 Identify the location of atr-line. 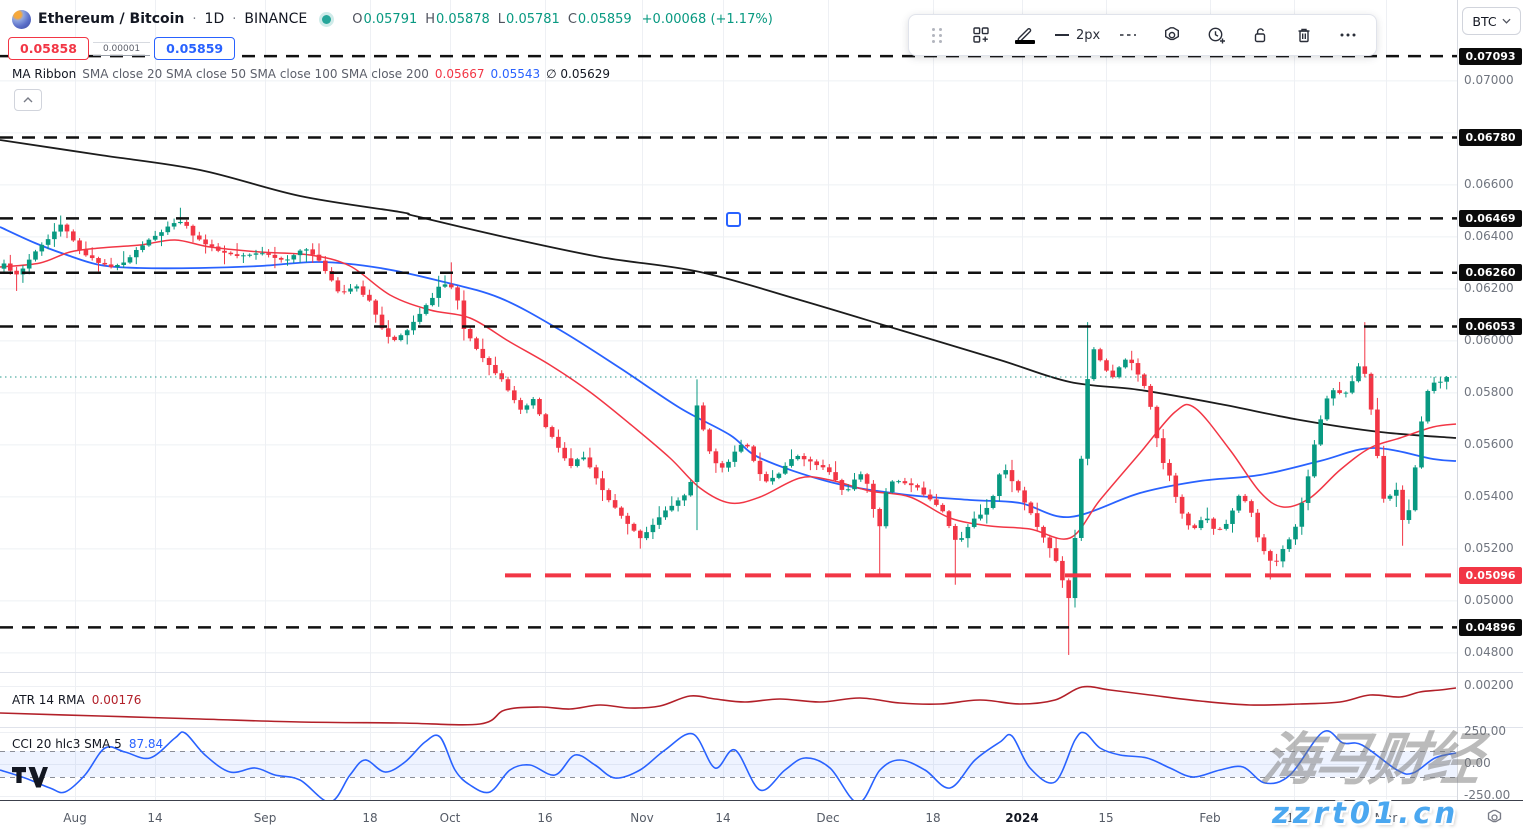
(728, 705).